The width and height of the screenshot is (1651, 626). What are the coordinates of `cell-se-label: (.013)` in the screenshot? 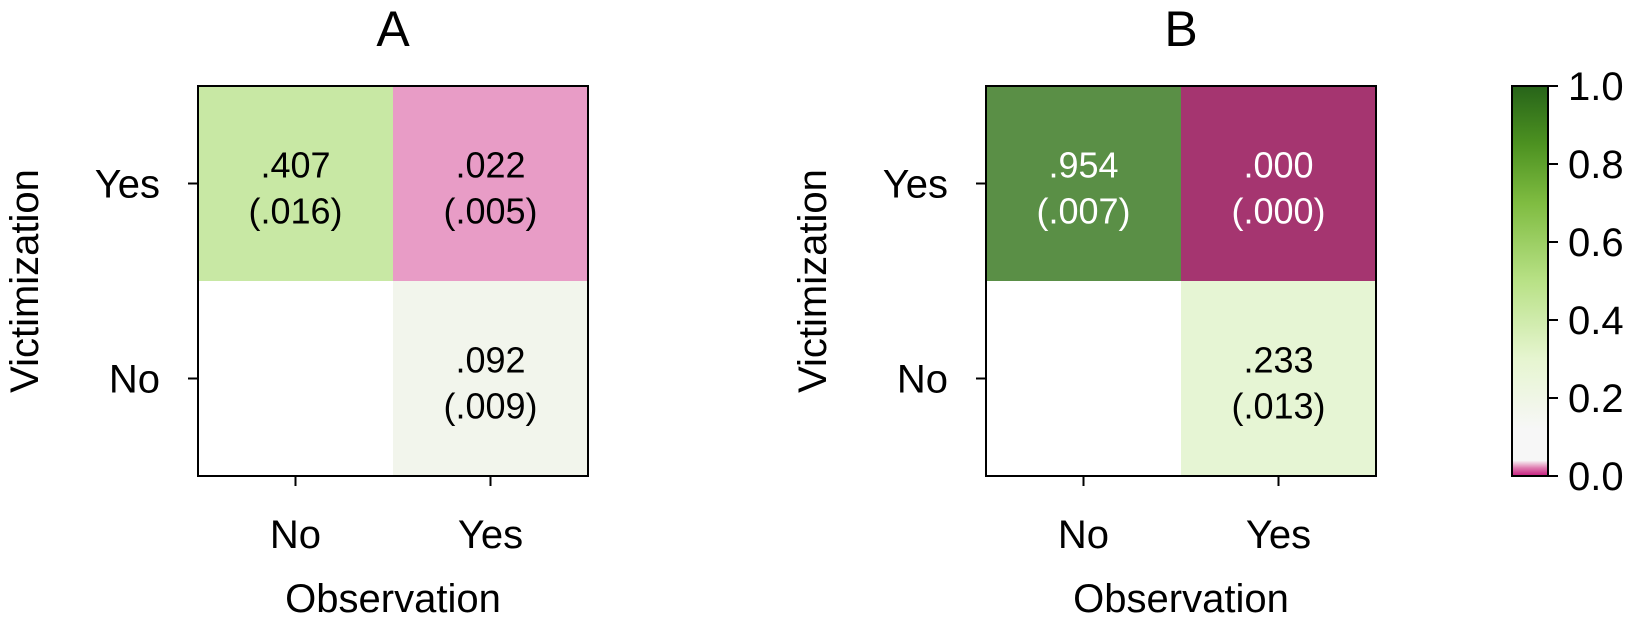 It's located at (1278, 406).